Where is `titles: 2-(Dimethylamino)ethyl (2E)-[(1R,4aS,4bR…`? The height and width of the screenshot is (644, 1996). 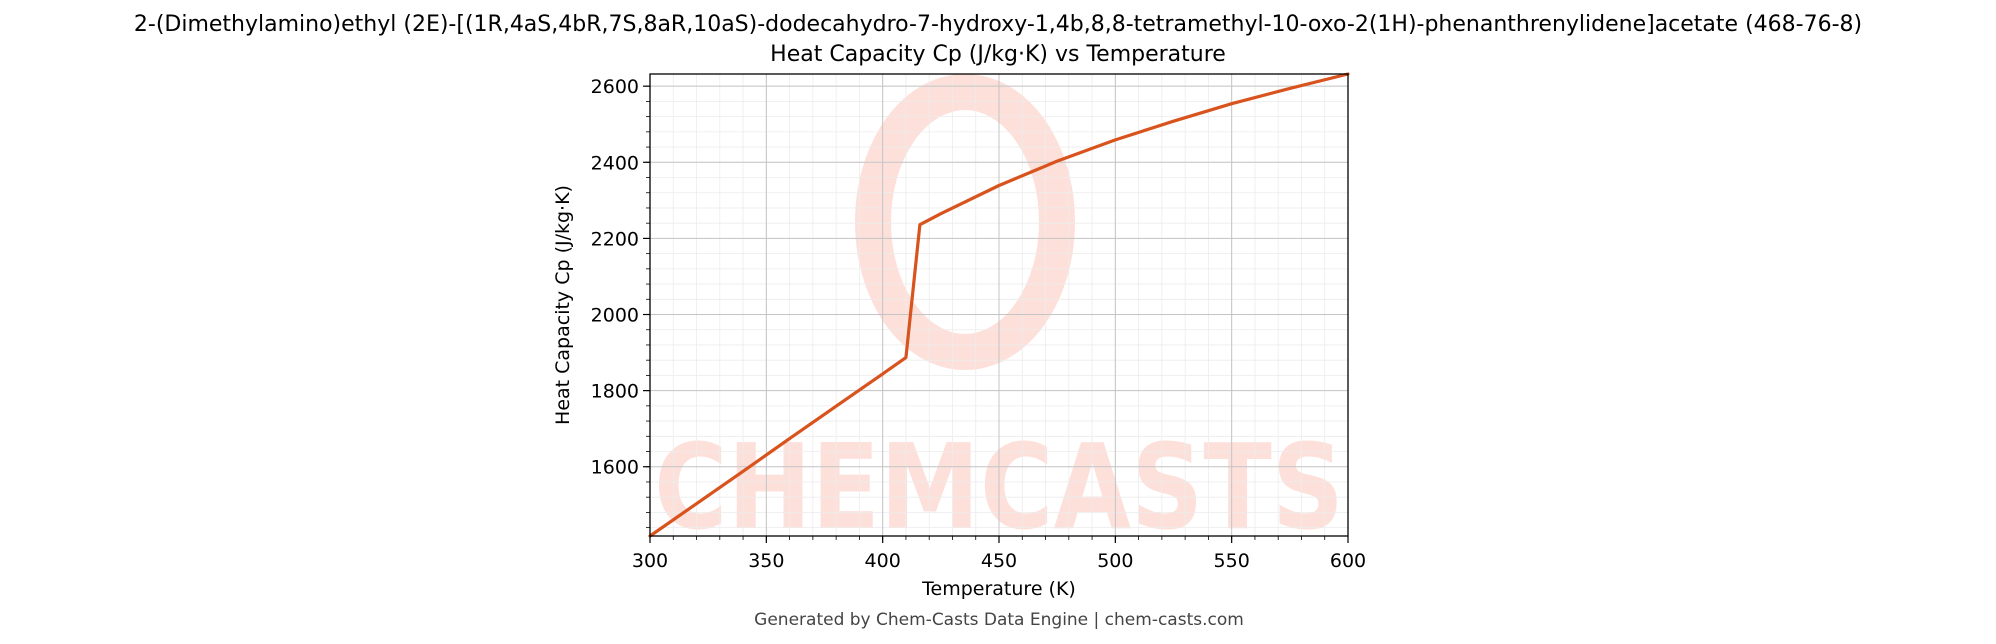 titles: 2-(Dimethylamino)ethyl (2E)-[(1R,4aS,4bR… is located at coordinates (998, 39).